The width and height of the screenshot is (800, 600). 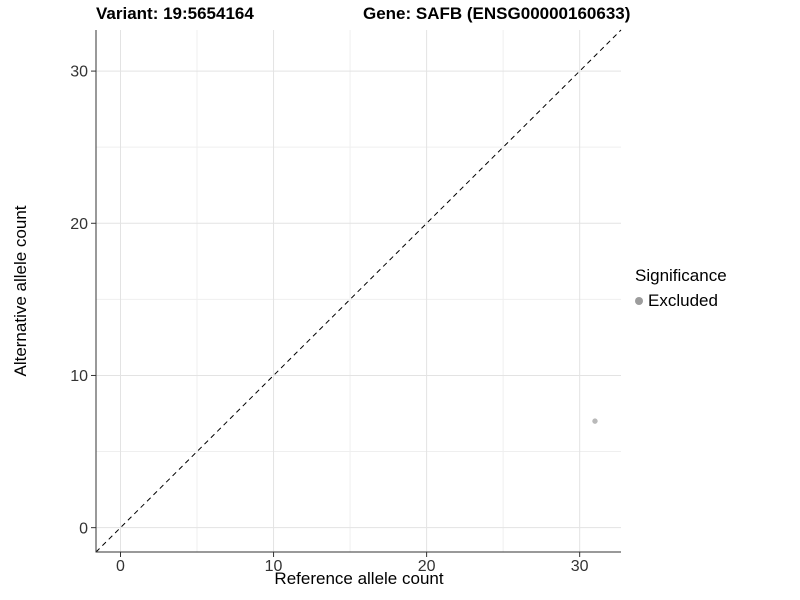 I want to click on x-tick-label: 0, so click(x=120, y=566).